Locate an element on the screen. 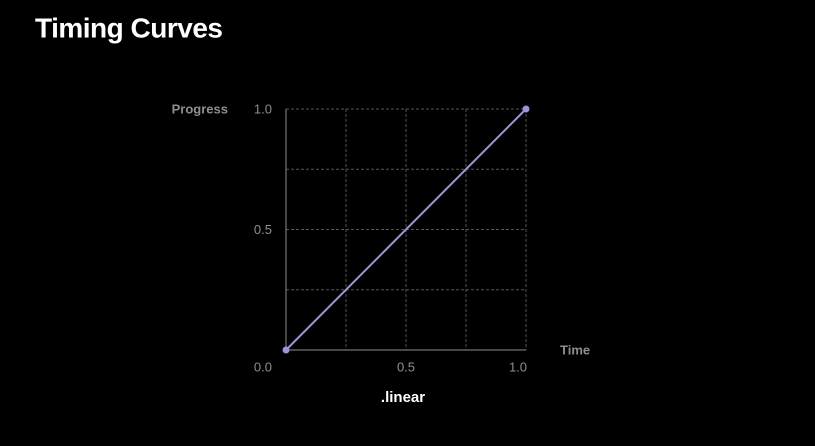  x-tick-label: 0.5 is located at coordinates (406, 366).